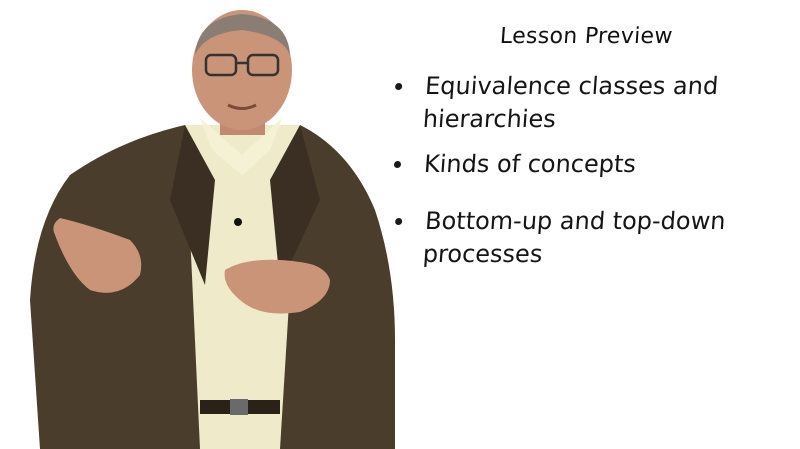  Describe the element at coordinates (242, 34) in the screenshot. I see `hair` at that location.